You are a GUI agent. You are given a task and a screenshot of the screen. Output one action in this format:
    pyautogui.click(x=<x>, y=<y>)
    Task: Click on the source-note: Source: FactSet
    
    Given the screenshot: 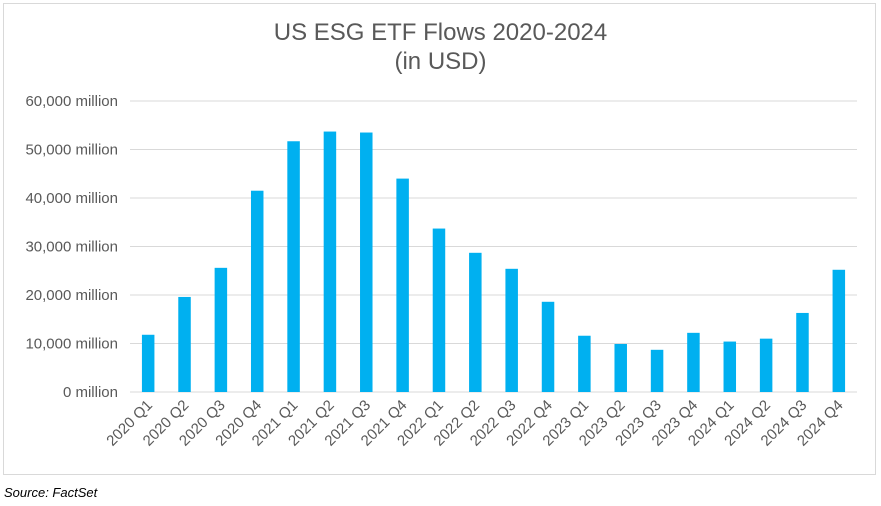 What is the action you would take?
    pyautogui.click(x=51, y=492)
    